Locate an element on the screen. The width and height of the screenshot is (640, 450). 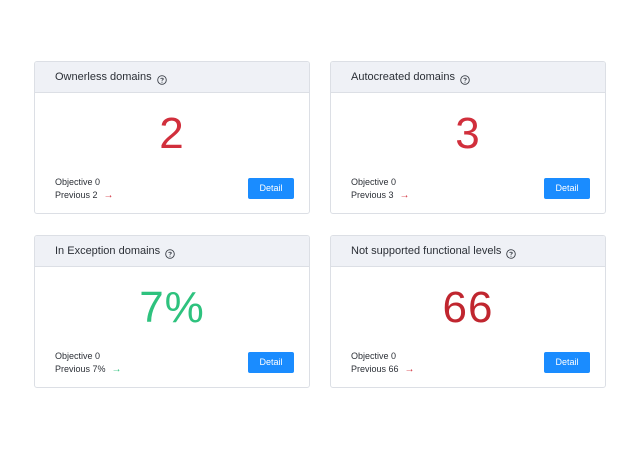
metric-value: 3 is located at coordinates (468, 133).